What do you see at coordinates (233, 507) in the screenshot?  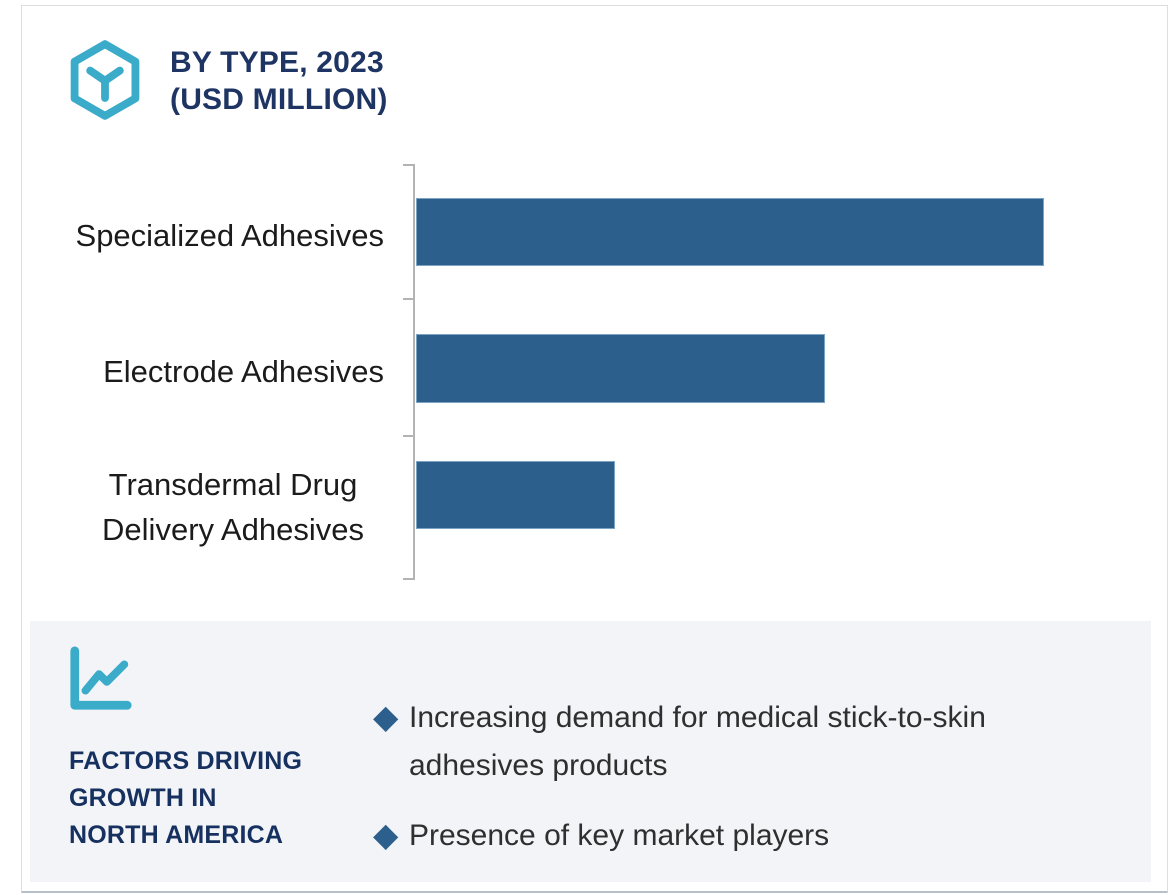 I see `category-label-transdermal-drug-delivery-adhesives: Transdermal Drug Delivery Adhesives` at bounding box center [233, 507].